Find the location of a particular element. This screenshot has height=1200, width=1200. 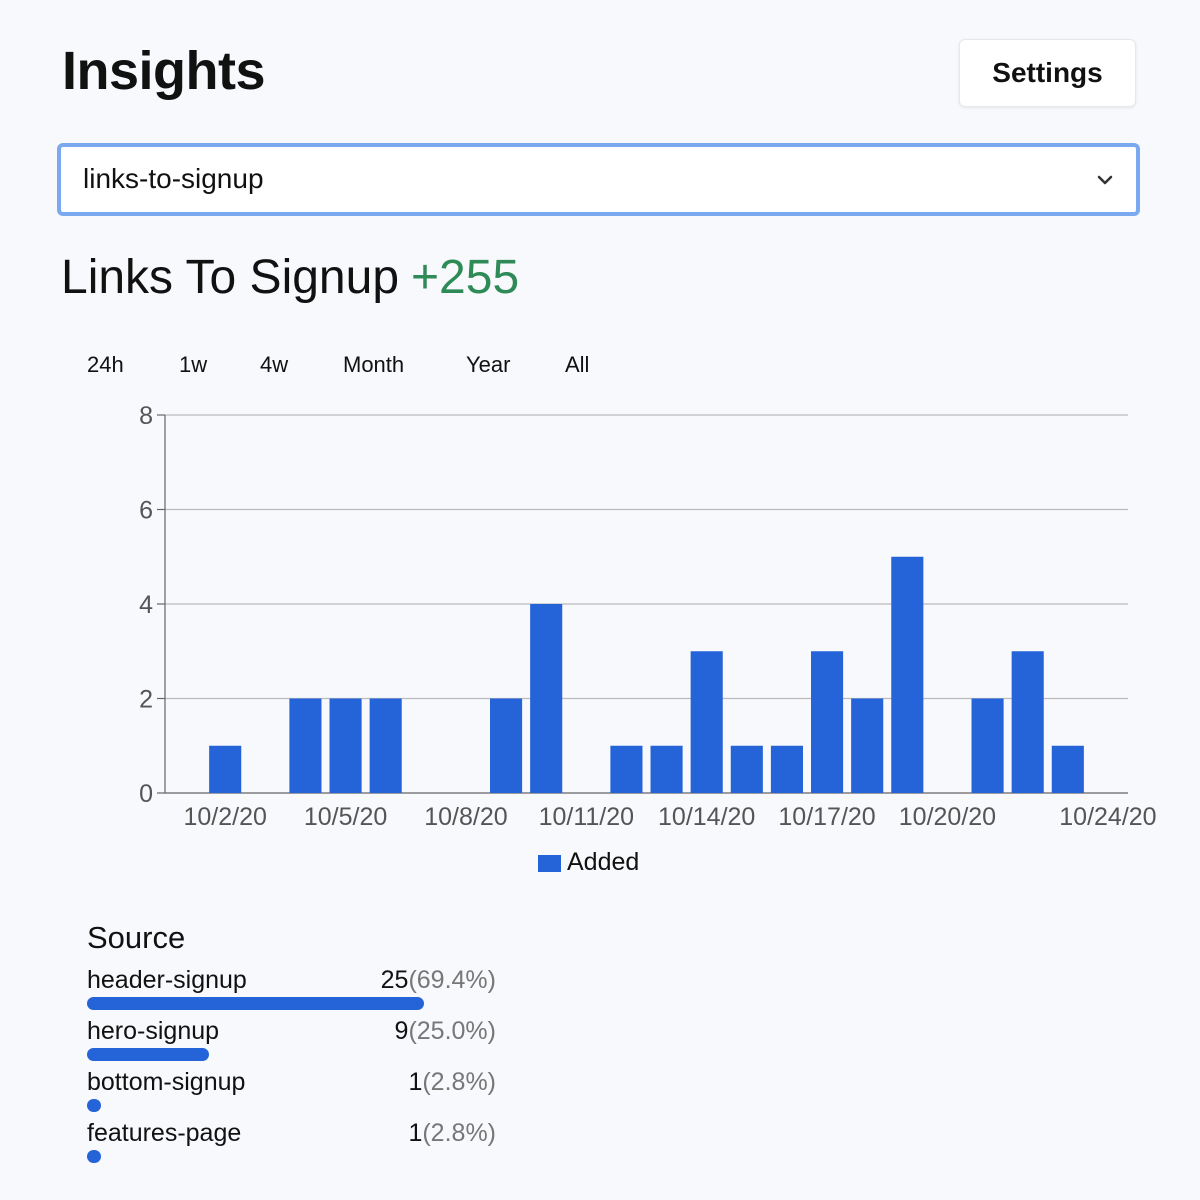

source-name: features-page is located at coordinates (164, 1133).